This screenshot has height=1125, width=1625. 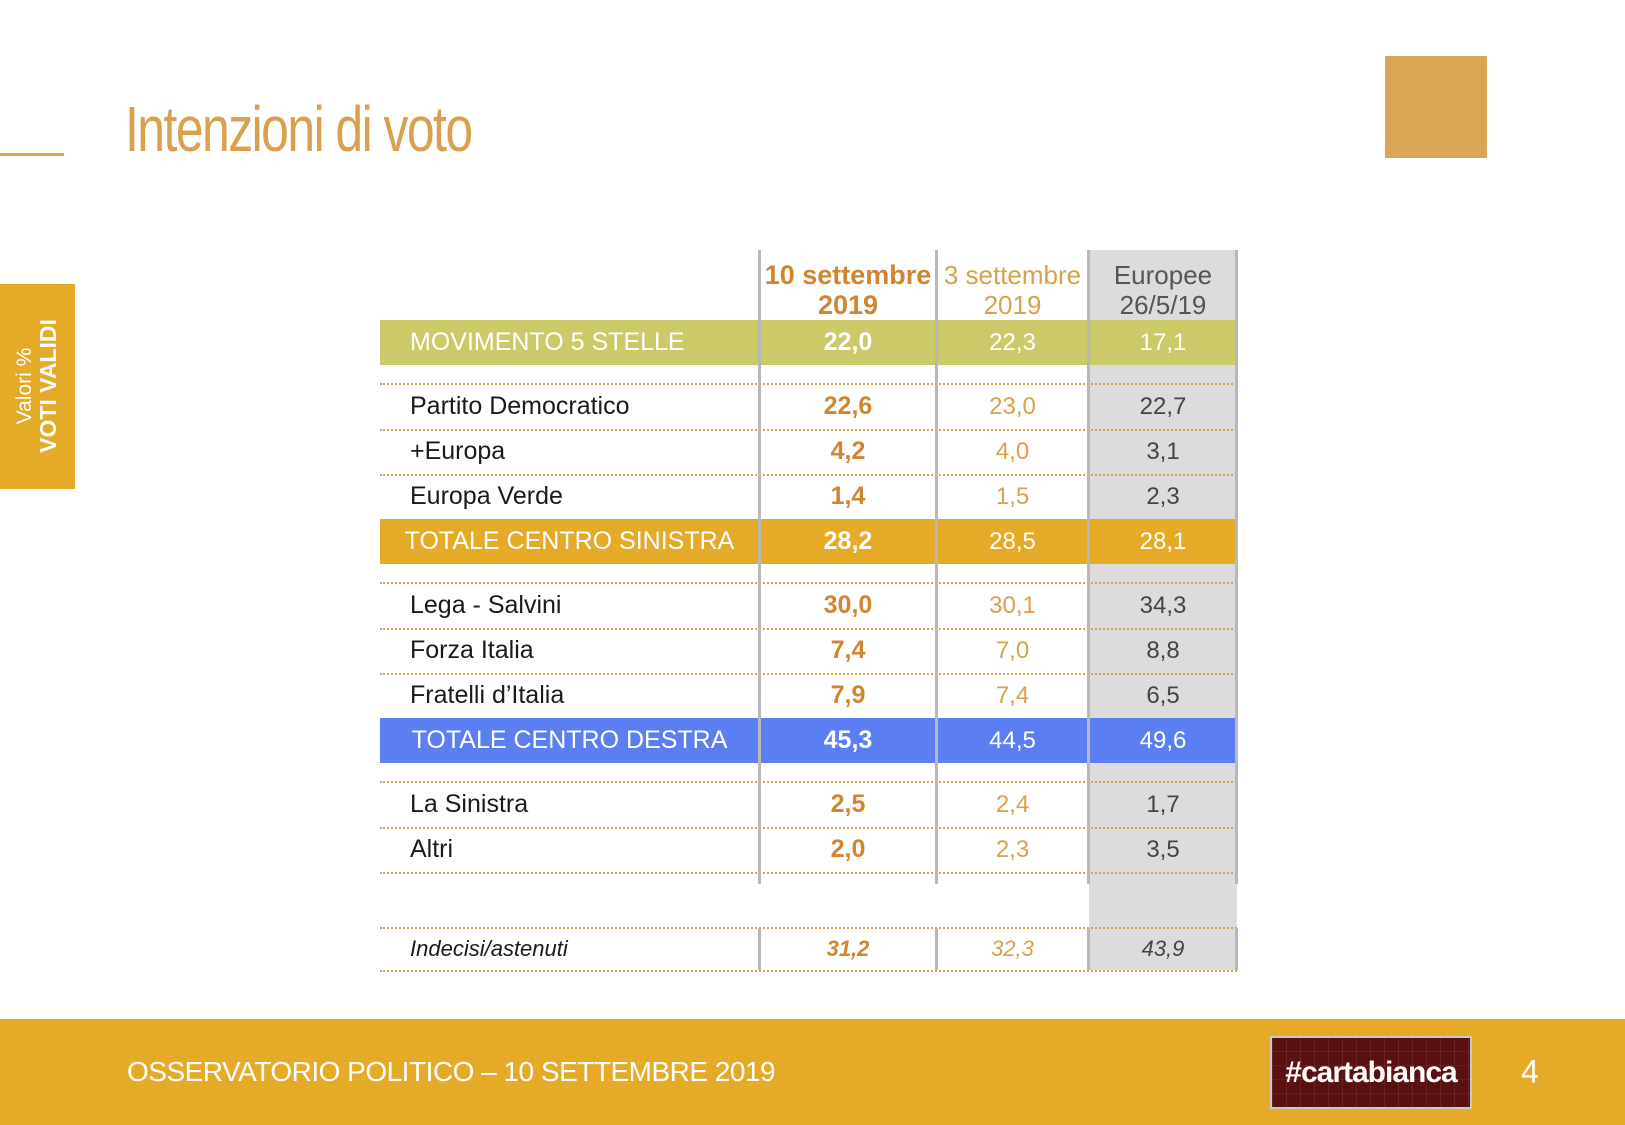 I want to click on column-header-10-settembre: 10 settembre 2019, so click(x=848, y=294).